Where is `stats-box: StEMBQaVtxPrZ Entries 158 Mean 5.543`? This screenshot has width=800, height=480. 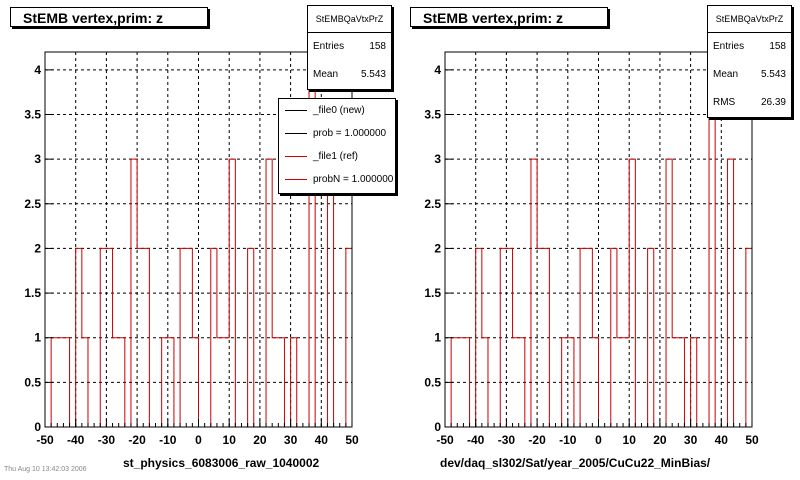 stats-box: StEMBQaVtxPrZ Entries 158 Mean 5.543 is located at coordinates (349, 47).